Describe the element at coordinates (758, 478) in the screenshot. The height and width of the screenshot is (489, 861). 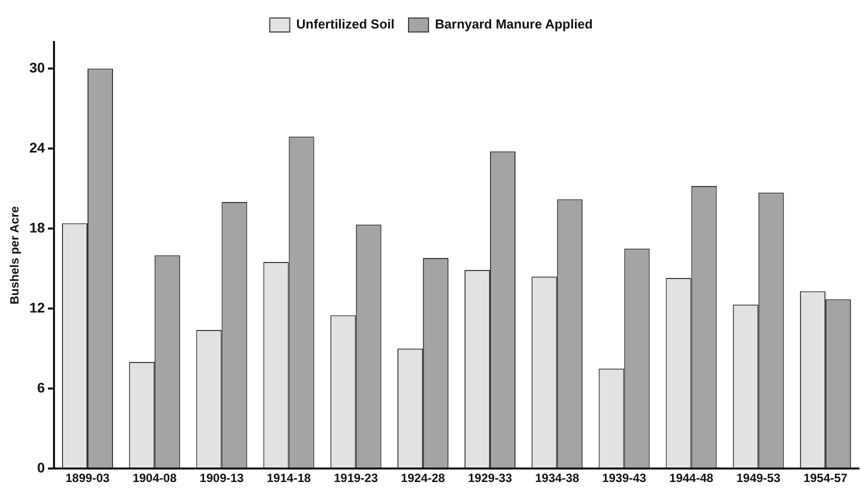
I see `x-tick-label: 1949-53` at that location.